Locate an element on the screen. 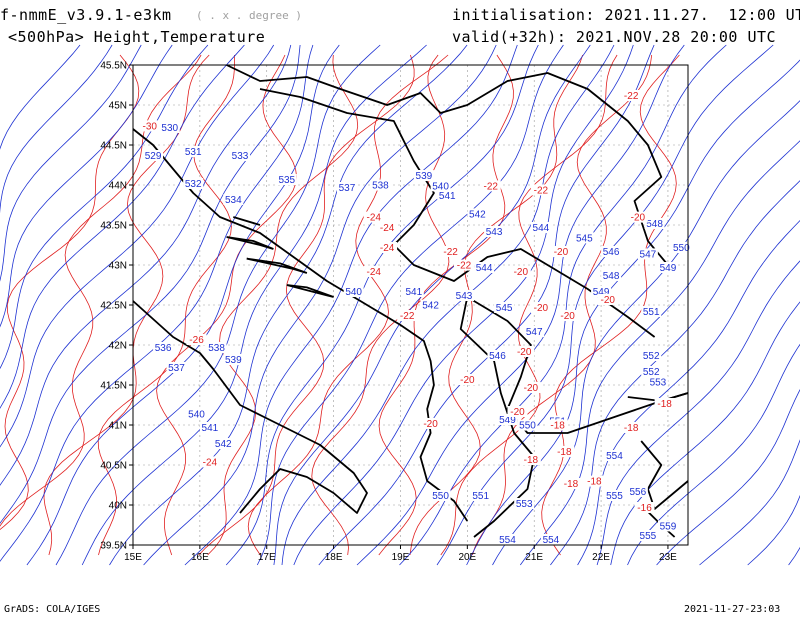  height-label: 548 is located at coordinates (654, 224).